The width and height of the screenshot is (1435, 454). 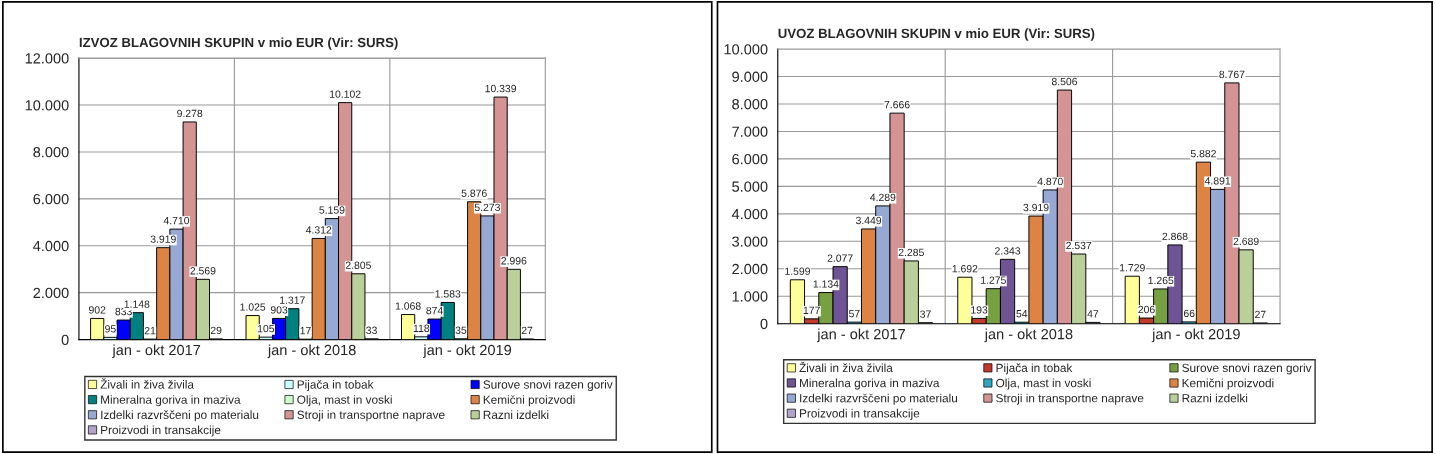 What do you see at coordinates (305, 331) in the screenshot?
I see `data-label: 17` at bounding box center [305, 331].